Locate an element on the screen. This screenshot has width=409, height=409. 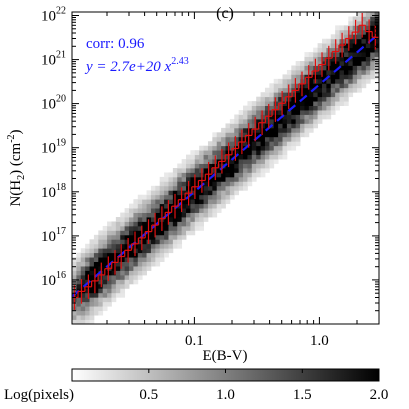
colorbar-label: Log(pixels) is located at coordinates (39, 395).